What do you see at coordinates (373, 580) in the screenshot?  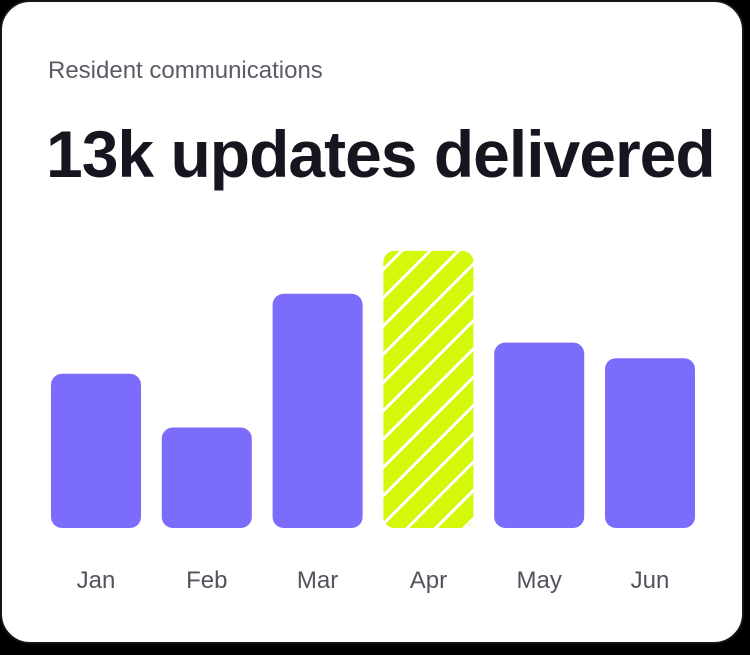 I see `x-tick-labels: Jan Feb Mar Apr May Jun` at bounding box center [373, 580].